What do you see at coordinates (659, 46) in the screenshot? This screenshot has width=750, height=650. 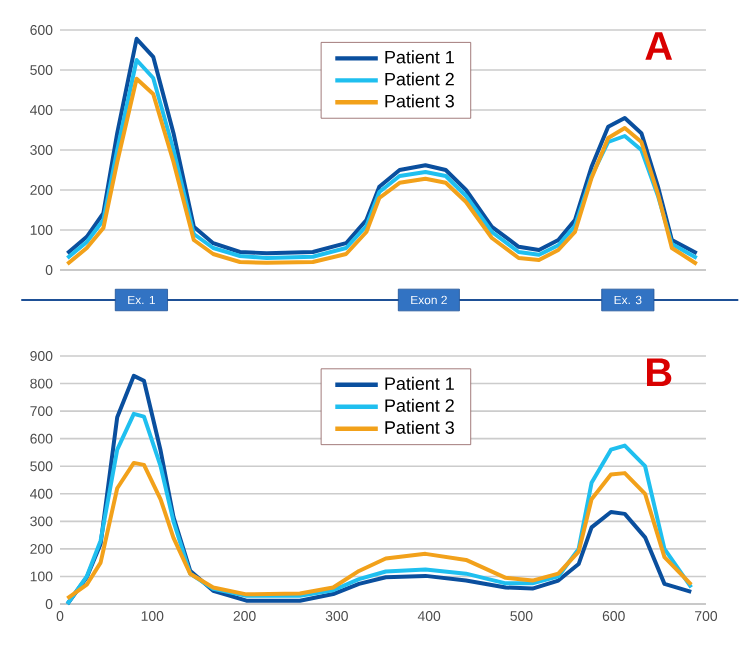 I see `chart-title: A` at bounding box center [659, 46].